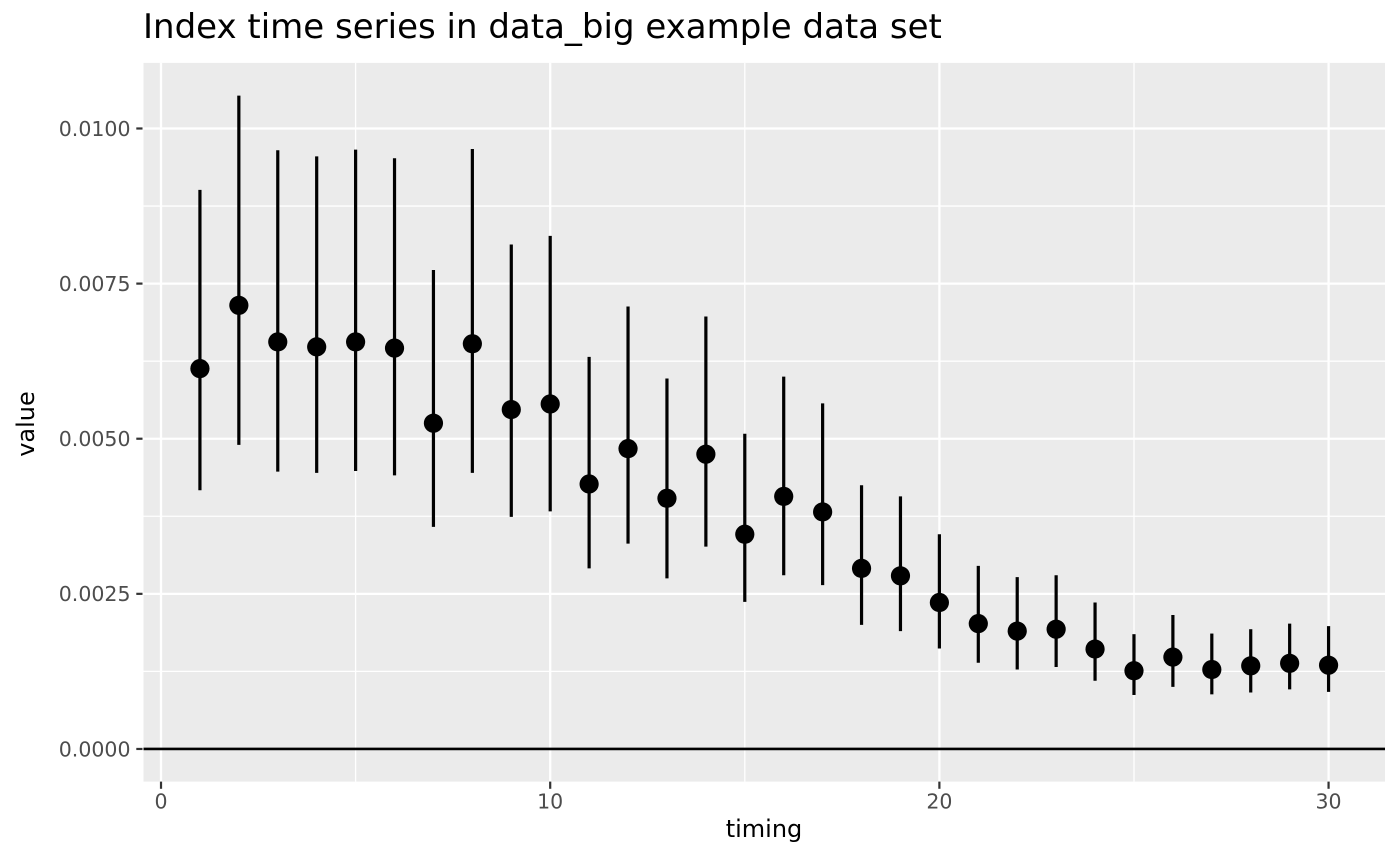 This screenshot has height=865, width=1400. What do you see at coordinates (160, 802) in the screenshot?
I see `x-tick-label: 0` at bounding box center [160, 802].